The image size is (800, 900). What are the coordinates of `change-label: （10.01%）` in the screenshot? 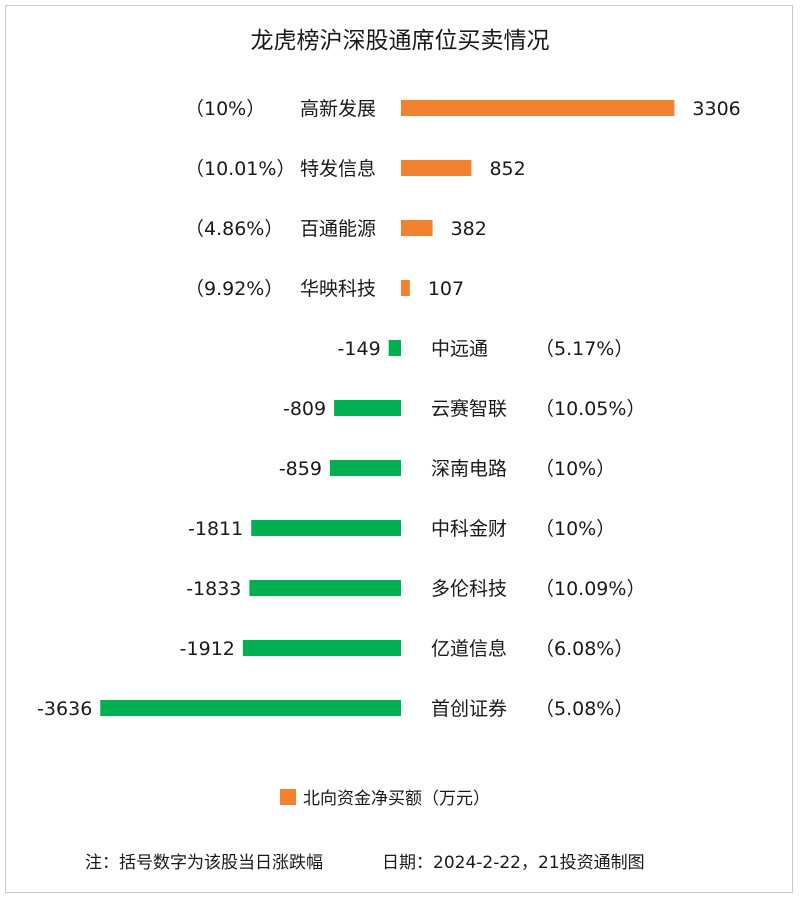 It's located at (240, 169).